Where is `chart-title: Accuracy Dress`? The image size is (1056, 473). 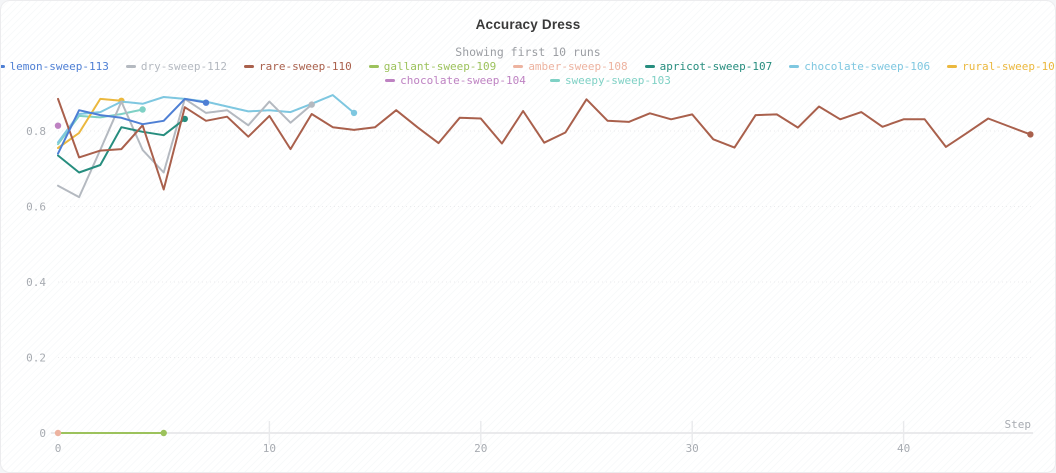 chart-title: Accuracy Dress is located at coordinates (528, 24).